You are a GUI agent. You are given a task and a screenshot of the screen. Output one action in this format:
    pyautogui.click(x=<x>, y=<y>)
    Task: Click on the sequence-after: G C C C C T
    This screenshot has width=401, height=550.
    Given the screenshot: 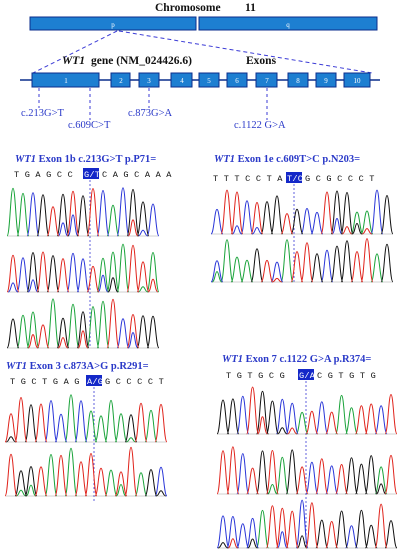 What is the action you would take?
    pyautogui.click(x=134, y=382)
    